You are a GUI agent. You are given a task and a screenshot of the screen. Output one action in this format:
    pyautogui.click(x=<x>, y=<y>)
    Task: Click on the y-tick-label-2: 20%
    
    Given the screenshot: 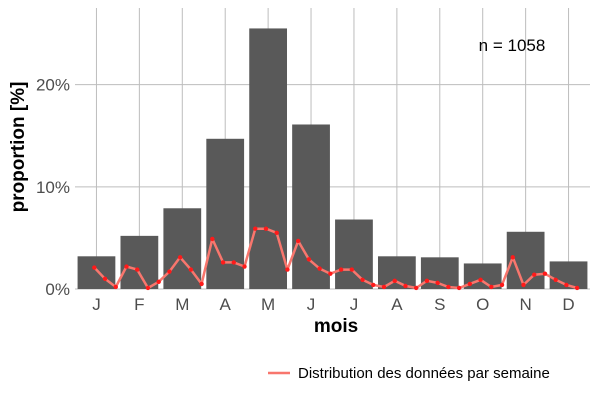 What is the action you would take?
    pyautogui.click(x=53, y=85)
    